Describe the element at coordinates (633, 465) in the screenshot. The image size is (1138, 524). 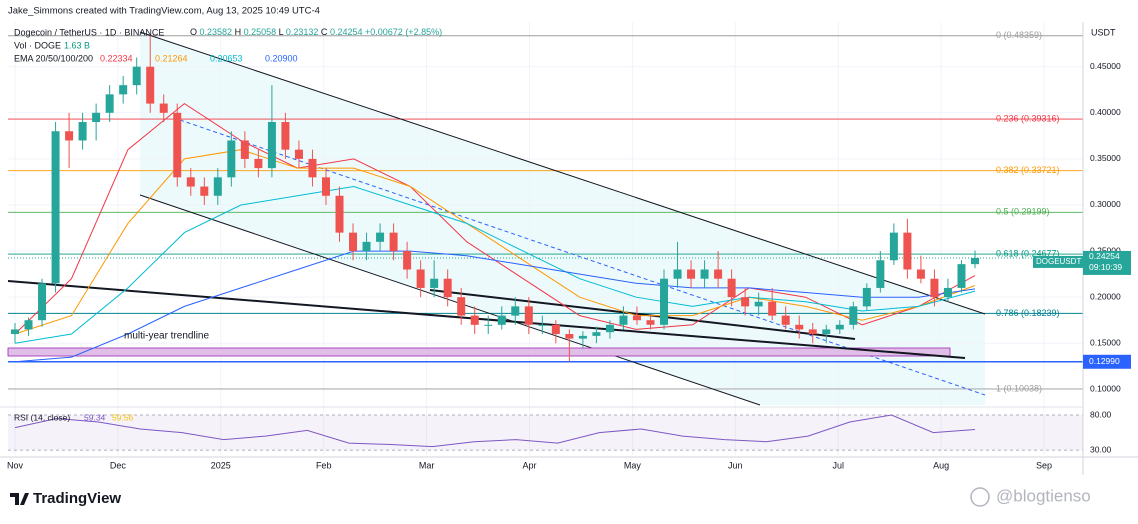
I see `x-tick-label: May` at that location.